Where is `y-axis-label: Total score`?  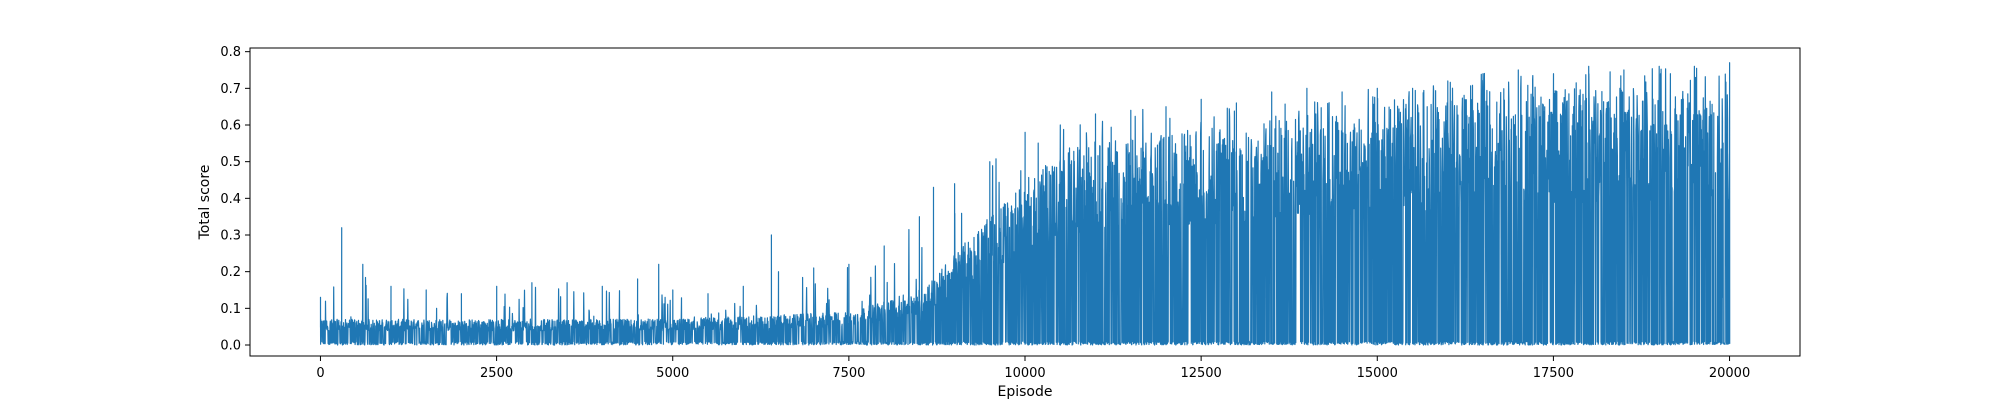 y-axis-label: Total score is located at coordinates (205, 203).